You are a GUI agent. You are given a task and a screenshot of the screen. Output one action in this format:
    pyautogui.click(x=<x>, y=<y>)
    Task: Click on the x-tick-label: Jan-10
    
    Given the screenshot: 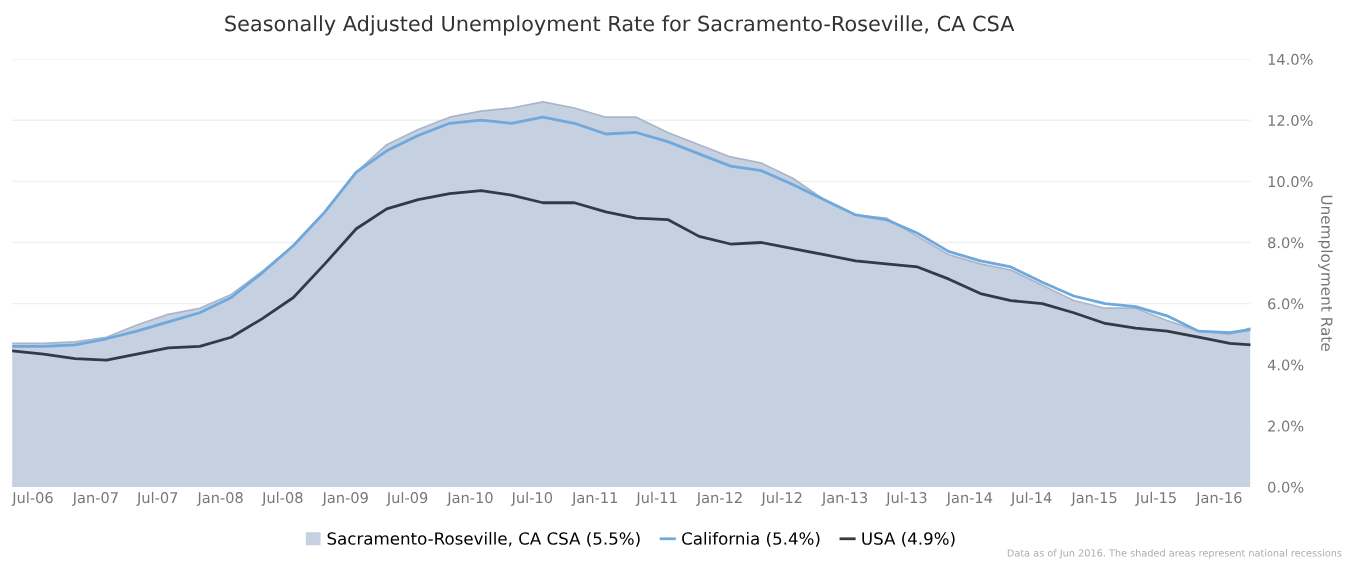 What is the action you would take?
    pyautogui.click(x=469, y=499)
    